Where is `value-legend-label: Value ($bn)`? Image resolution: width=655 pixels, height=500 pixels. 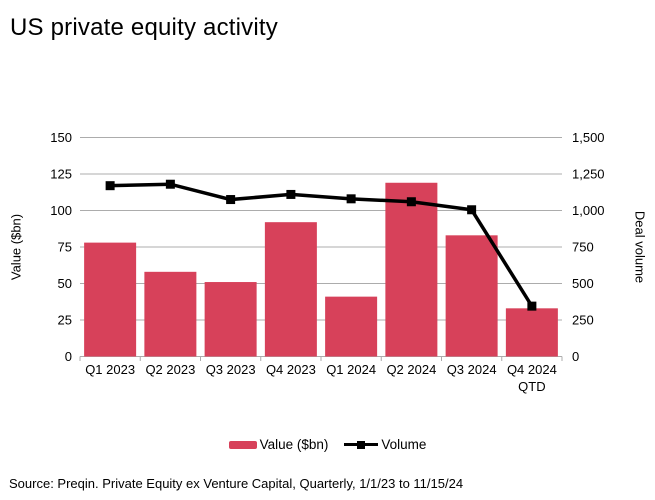
value-legend-label: Value ($bn) is located at coordinates (294, 444).